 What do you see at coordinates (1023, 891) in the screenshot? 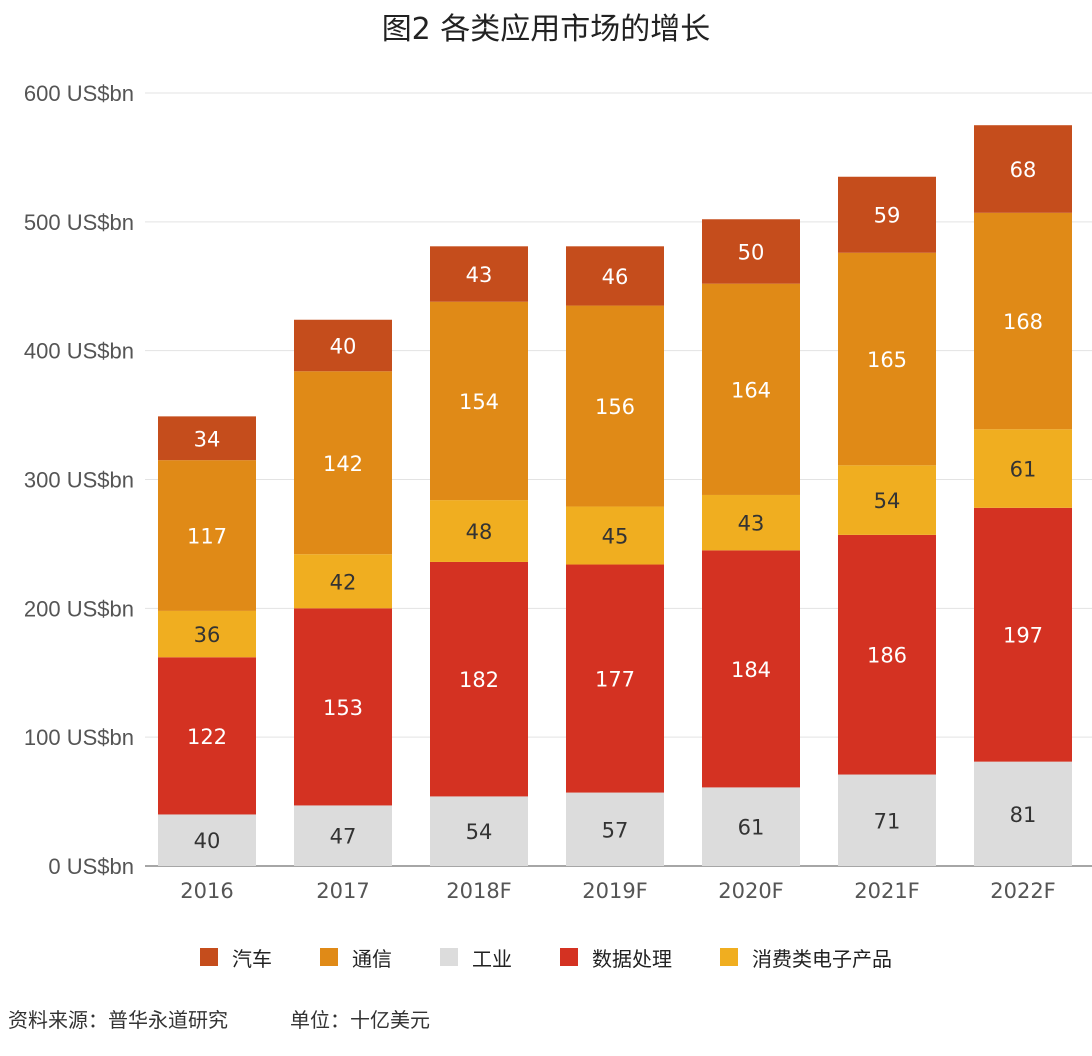
I see `x-tick-label: 2022F` at bounding box center [1023, 891].